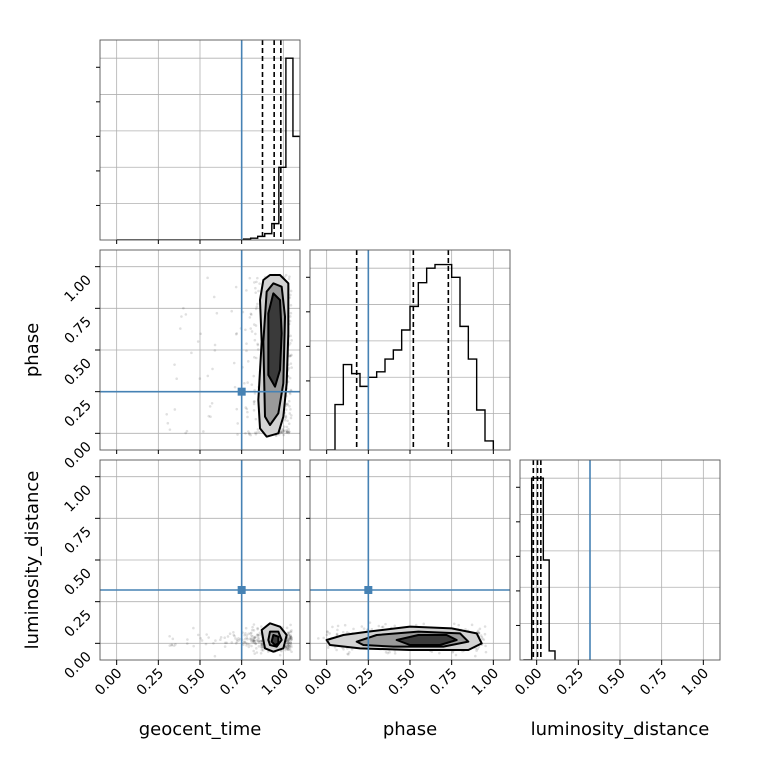 This screenshot has width=760, height=760. Describe the element at coordinates (539, 568) in the screenshot. I see `histogram-luminosity_distance` at that location.